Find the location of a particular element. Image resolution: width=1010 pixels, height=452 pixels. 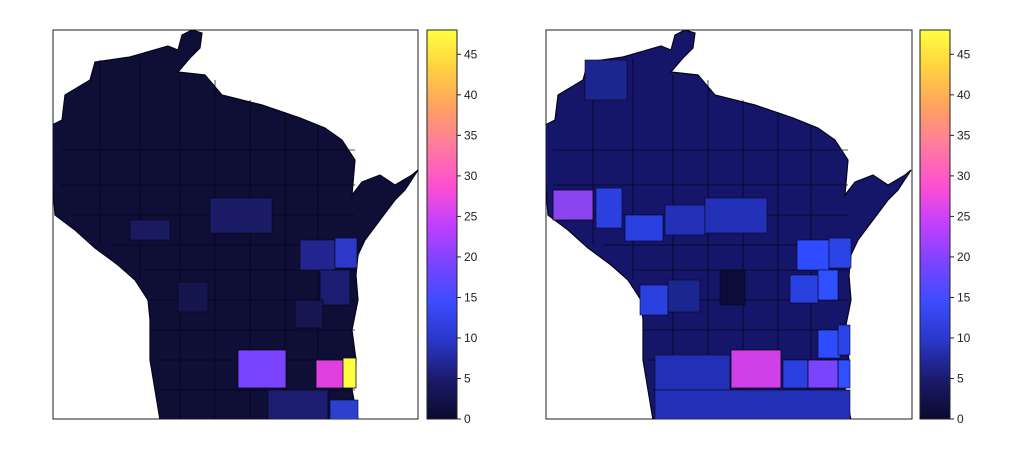

right-colorbar-tick-label: 5 is located at coordinates (960, 378).